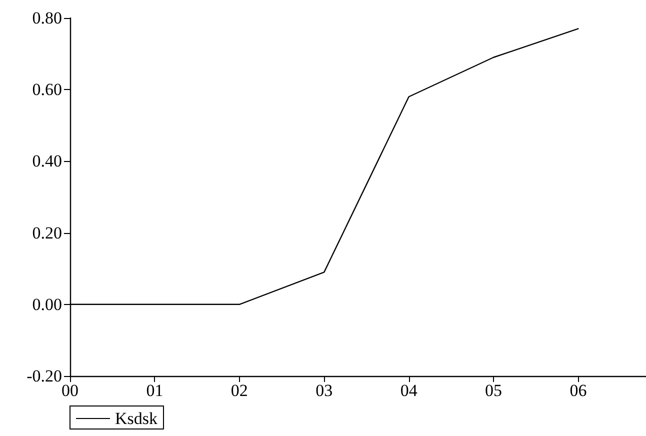 The image size is (646, 436). What do you see at coordinates (493, 390) in the screenshot?
I see `x-tick-label: 05` at bounding box center [493, 390].